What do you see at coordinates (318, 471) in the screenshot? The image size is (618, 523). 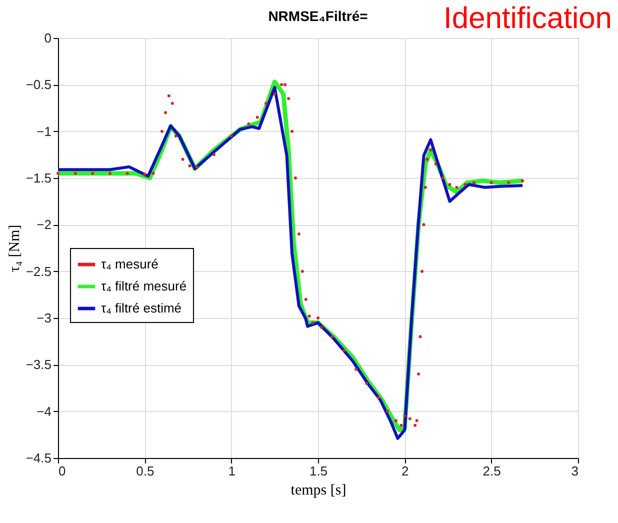 I see `x-tick-label: 1.5` at bounding box center [318, 471].